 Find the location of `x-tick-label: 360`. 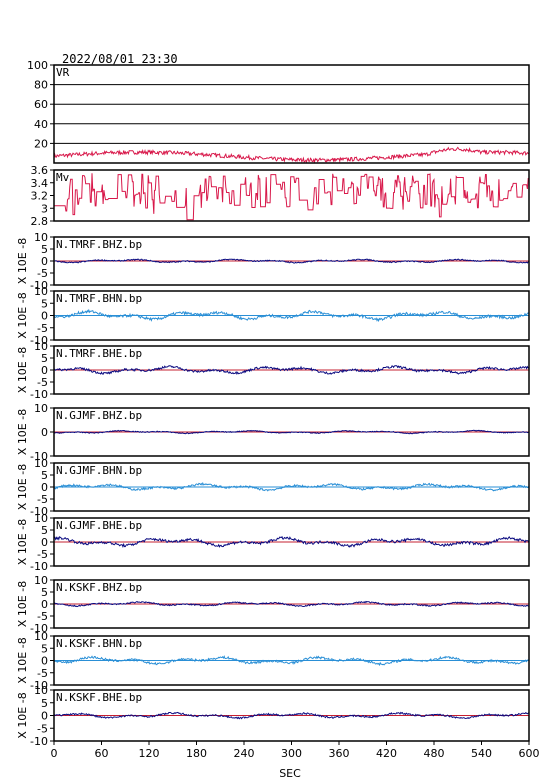

x-tick-label: 360 is located at coordinates (339, 753).